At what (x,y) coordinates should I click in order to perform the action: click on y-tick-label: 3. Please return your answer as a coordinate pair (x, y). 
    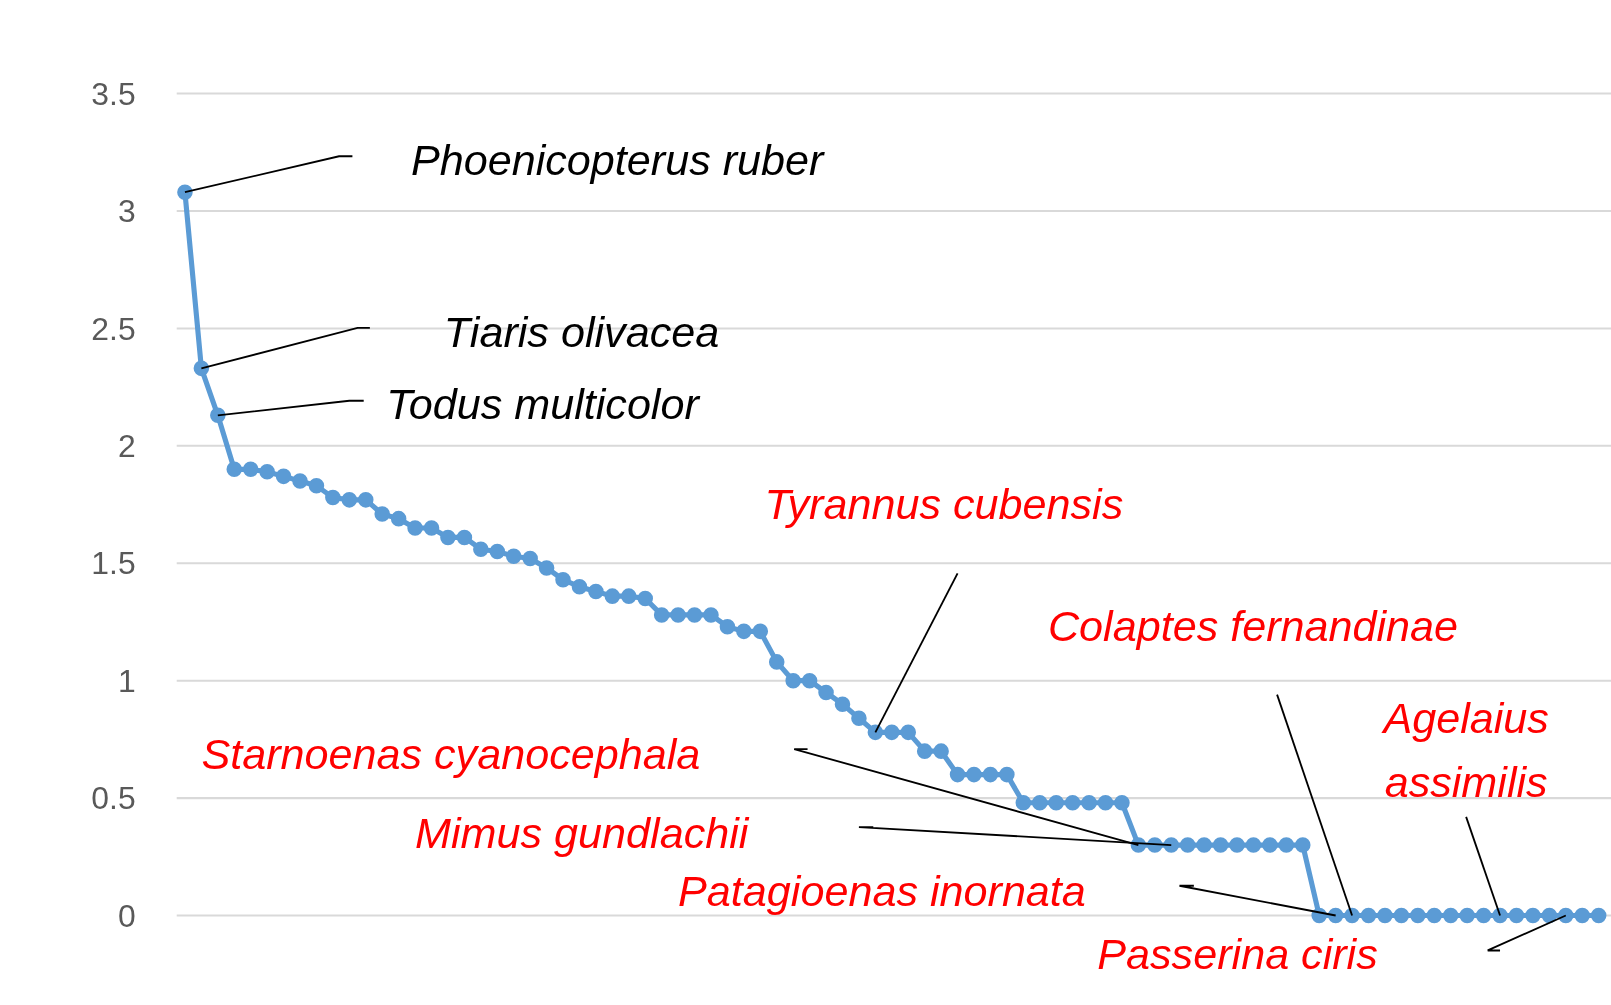
    Looking at the image, I should click on (126, 211).